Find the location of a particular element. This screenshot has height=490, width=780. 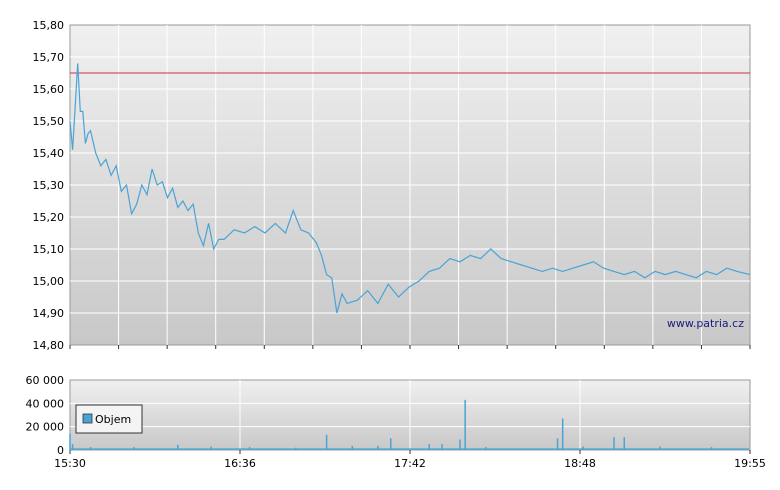

price-y-tick-label: 14,80 is located at coordinates (49, 345).